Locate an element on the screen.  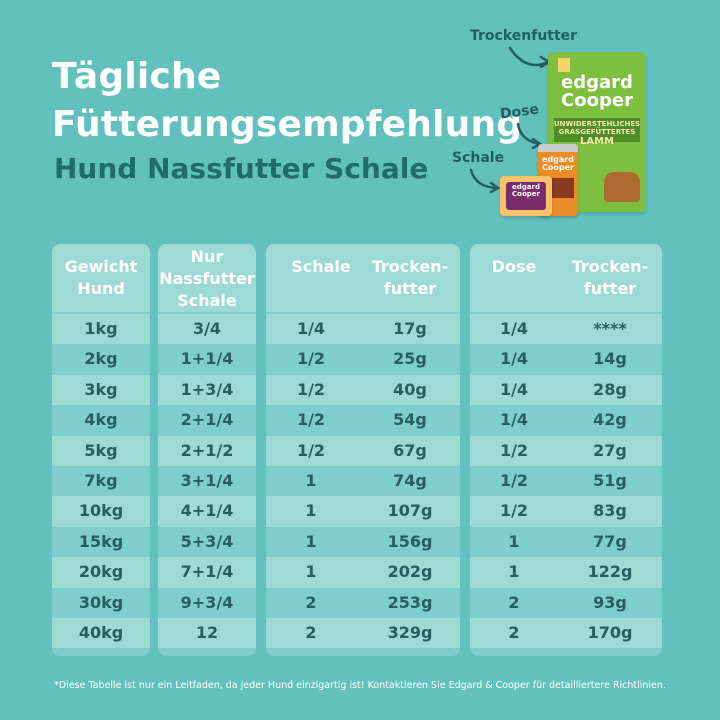
table-row: 1/4 42g is located at coordinates (566, 420).